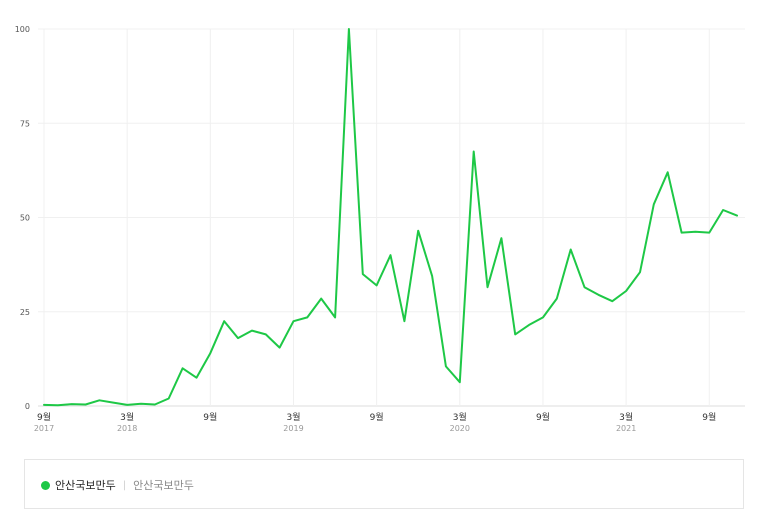 The height and width of the screenshot is (515, 773). I want to click on legend-series-subtitle: 안산국보만두, so click(163, 485).